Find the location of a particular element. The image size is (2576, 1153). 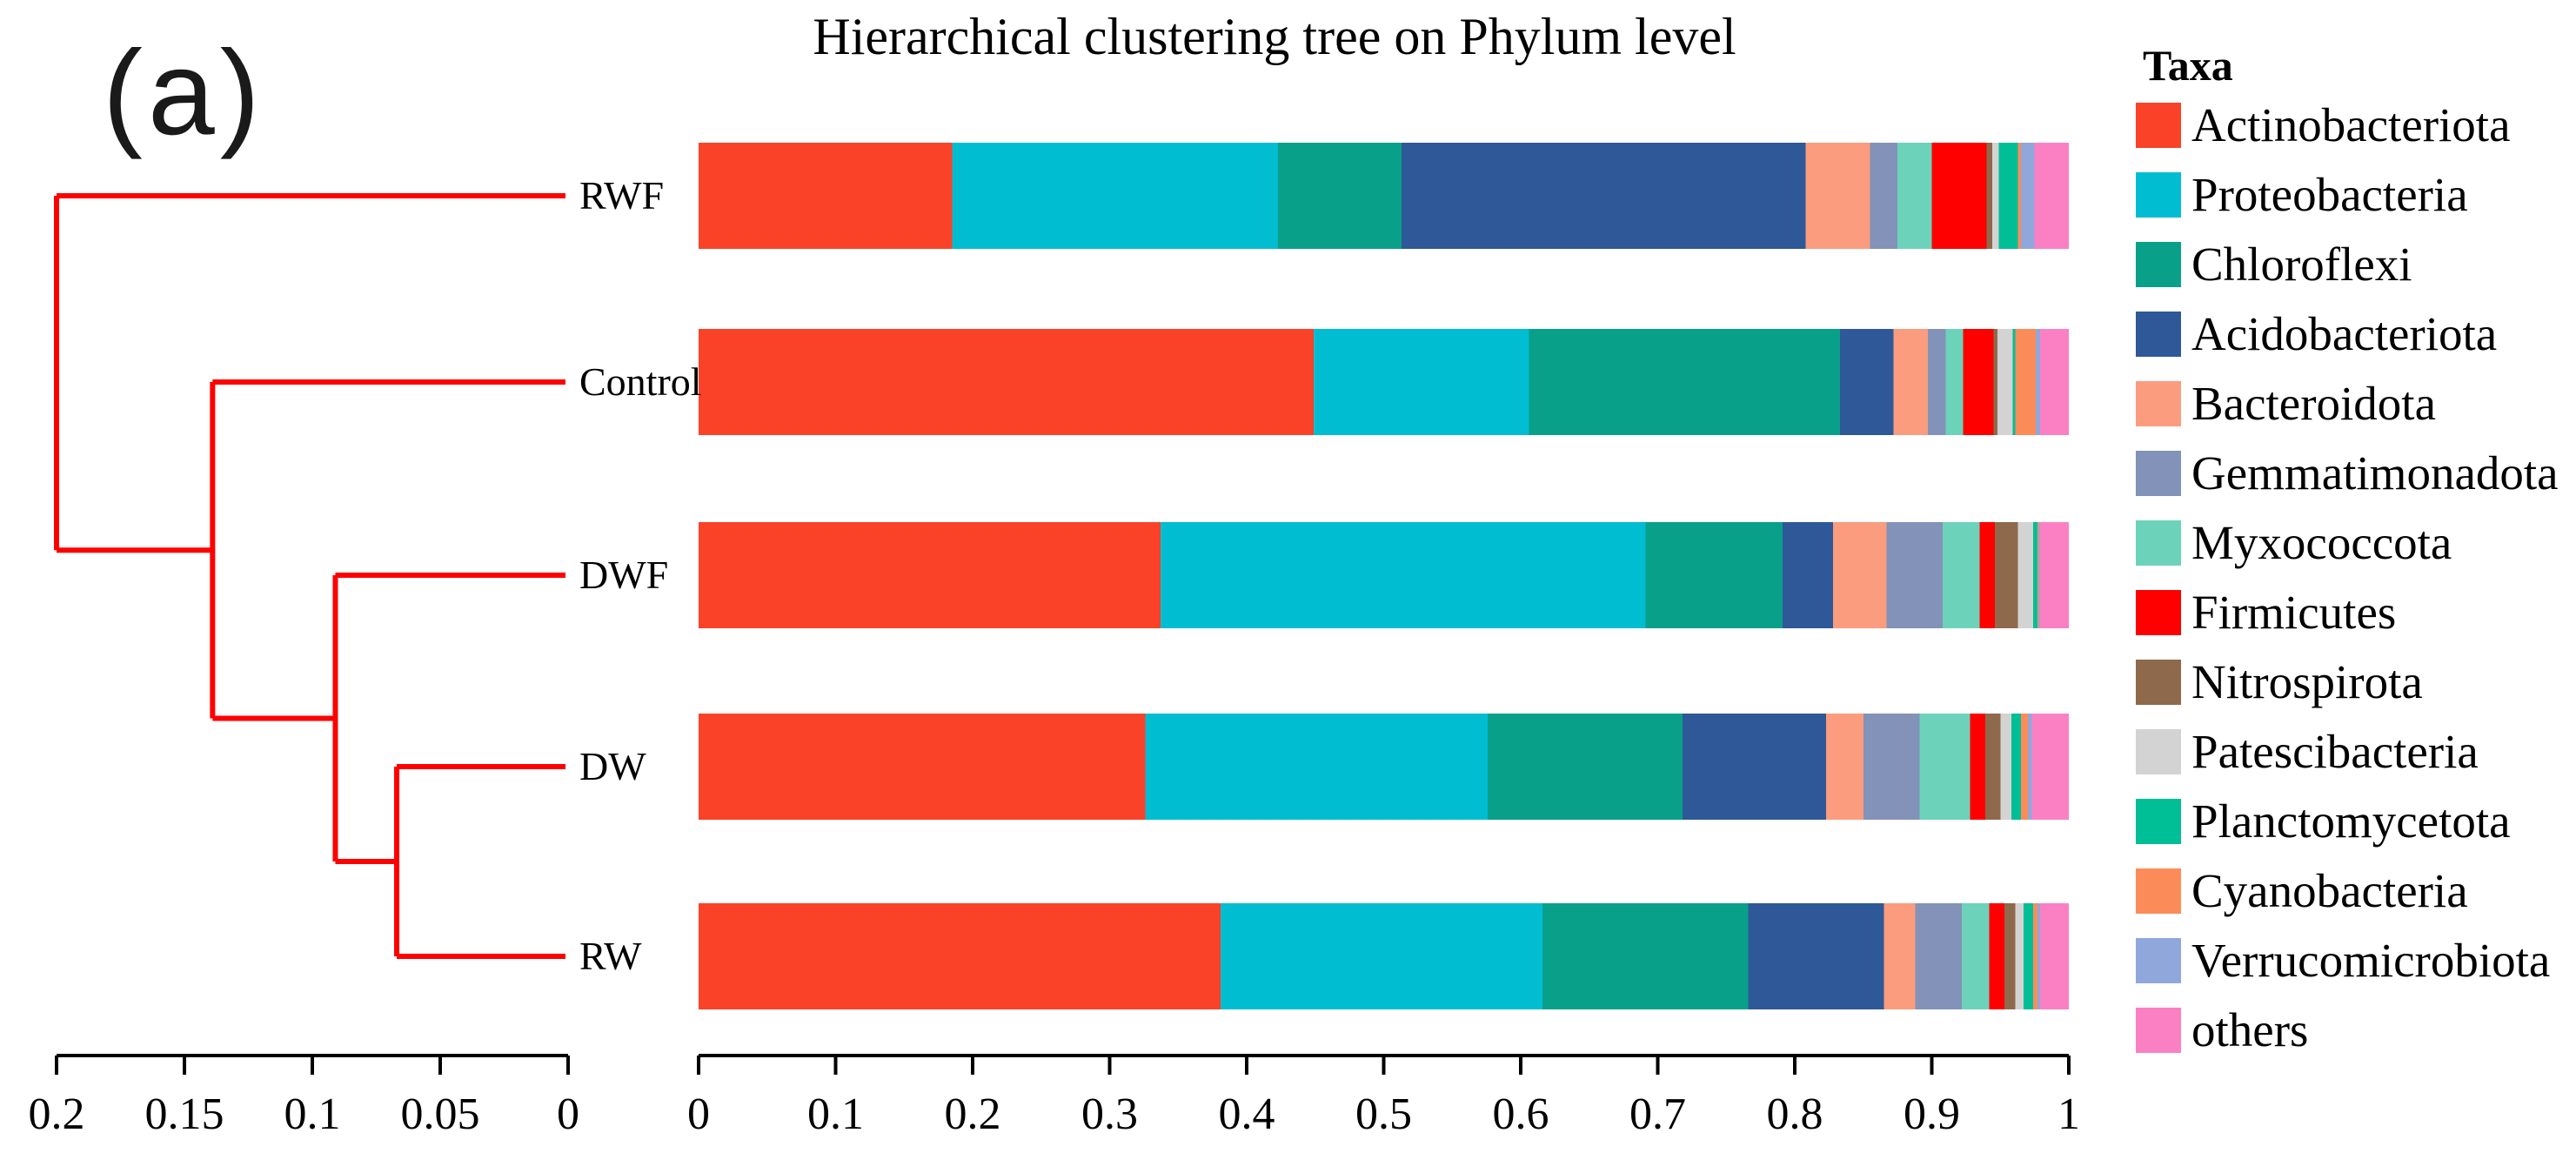

legend-title: Taxa is located at coordinates (2188, 65).